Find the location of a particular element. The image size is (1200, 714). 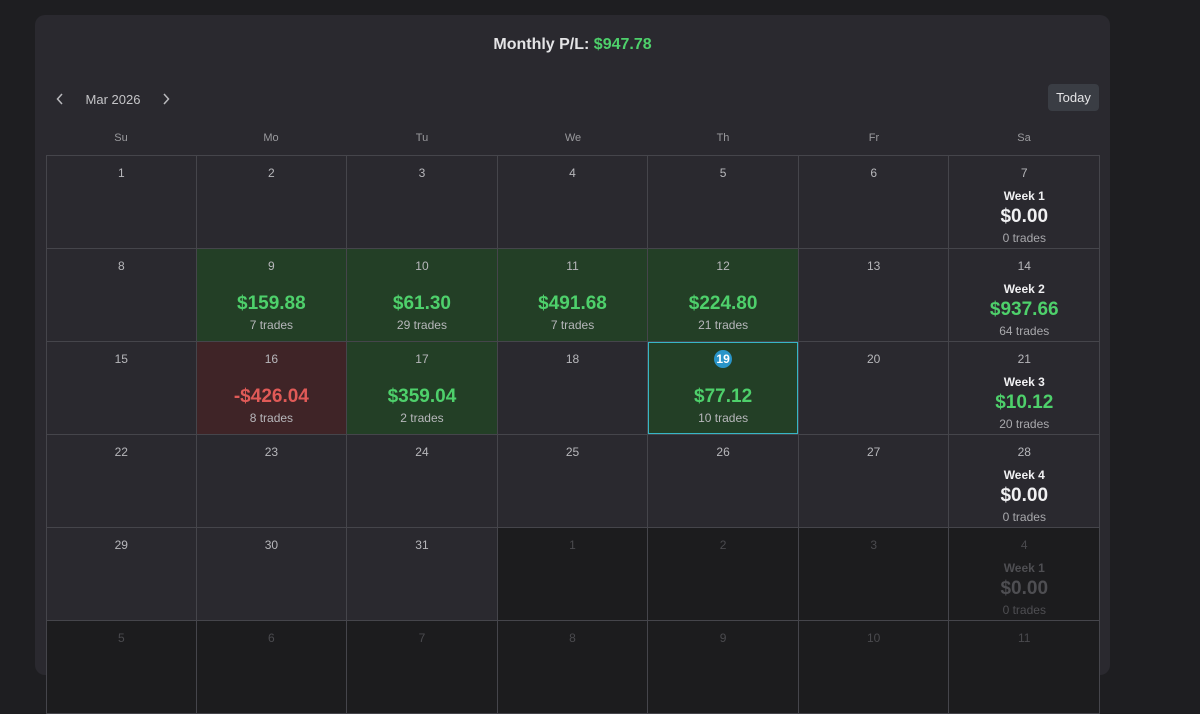

day-cell: 13 is located at coordinates (874, 295).